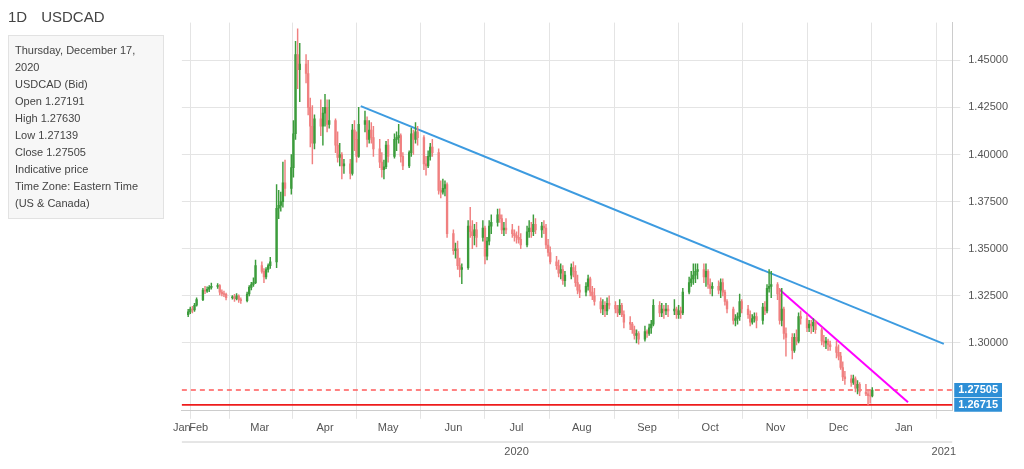 The image size is (1024, 469). What do you see at coordinates (978, 403) in the screenshot?
I see `ref-line-label: 1.26715` at bounding box center [978, 403].